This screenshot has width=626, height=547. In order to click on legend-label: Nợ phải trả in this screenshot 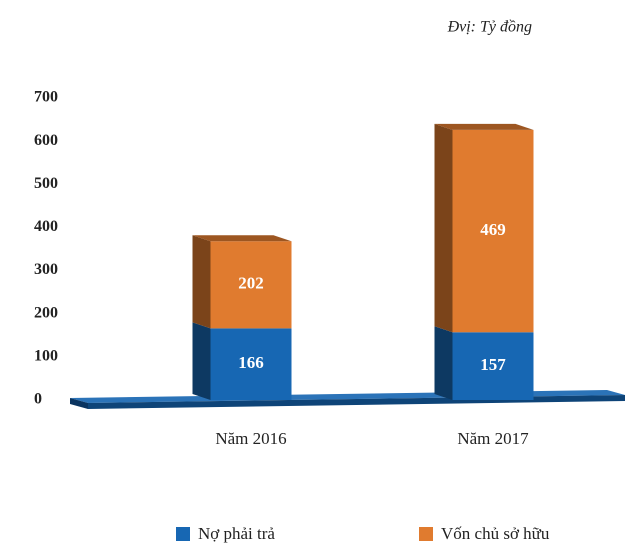, I will do `click(236, 533)`.